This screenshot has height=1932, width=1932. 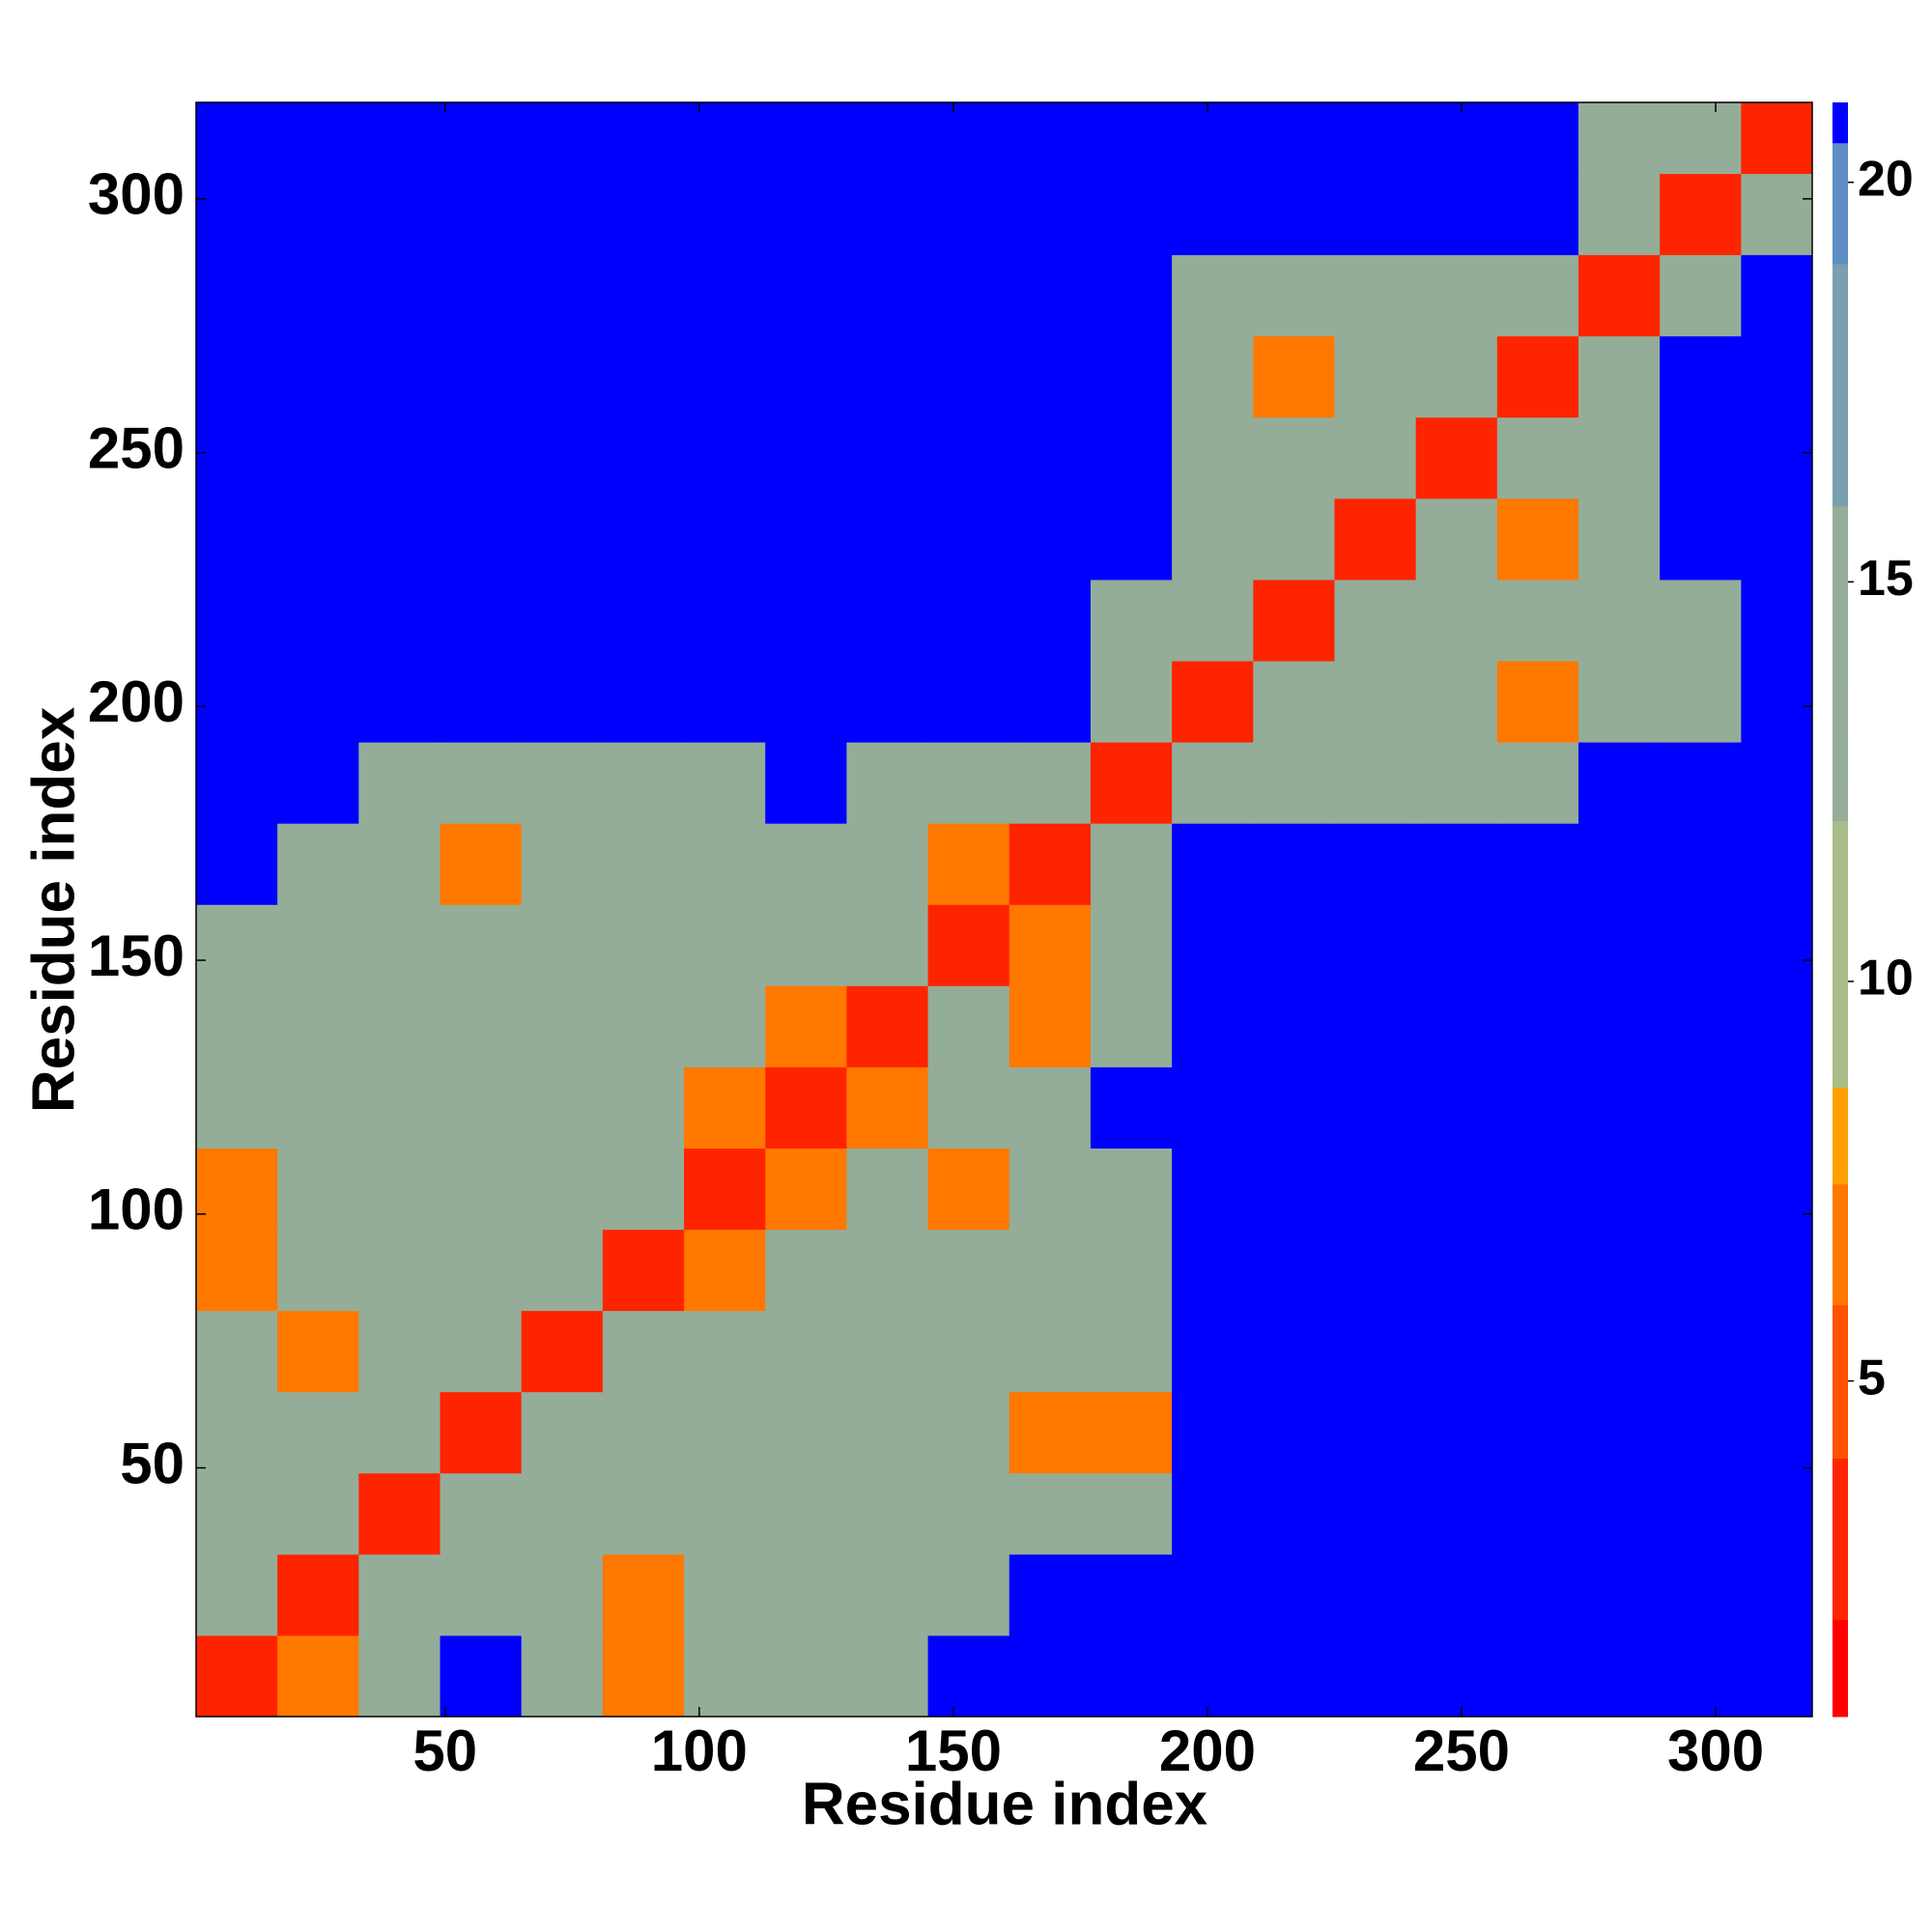 What do you see at coordinates (152, 1463) in the screenshot?
I see `y-tick-label: 50` at bounding box center [152, 1463].